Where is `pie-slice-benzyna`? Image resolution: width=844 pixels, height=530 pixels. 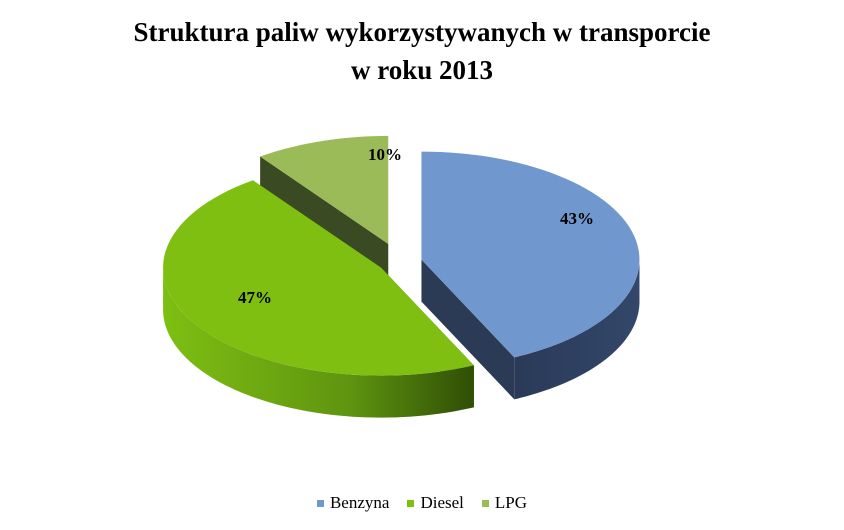 pie-slice-benzyna is located at coordinates (530, 275).